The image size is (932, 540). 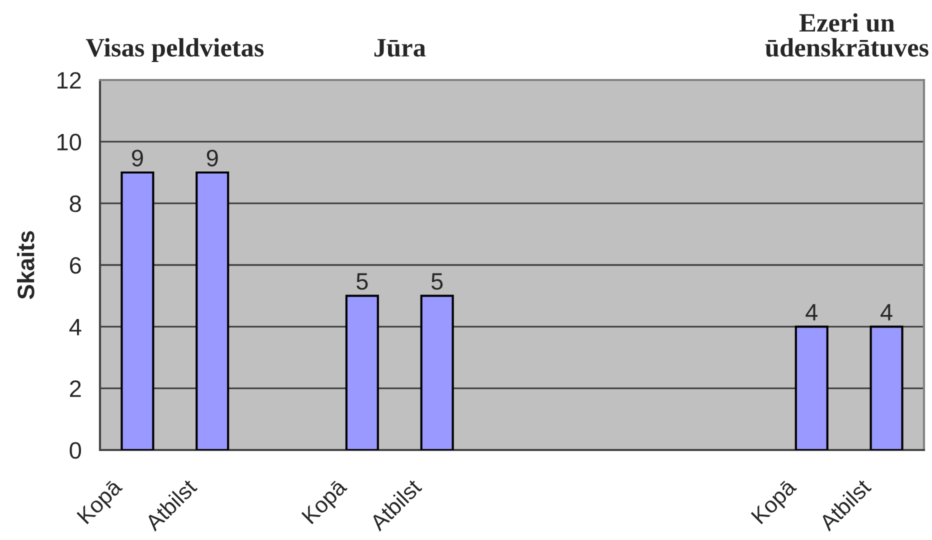 I want to click on y-tick-label: 0, so click(x=76, y=450).